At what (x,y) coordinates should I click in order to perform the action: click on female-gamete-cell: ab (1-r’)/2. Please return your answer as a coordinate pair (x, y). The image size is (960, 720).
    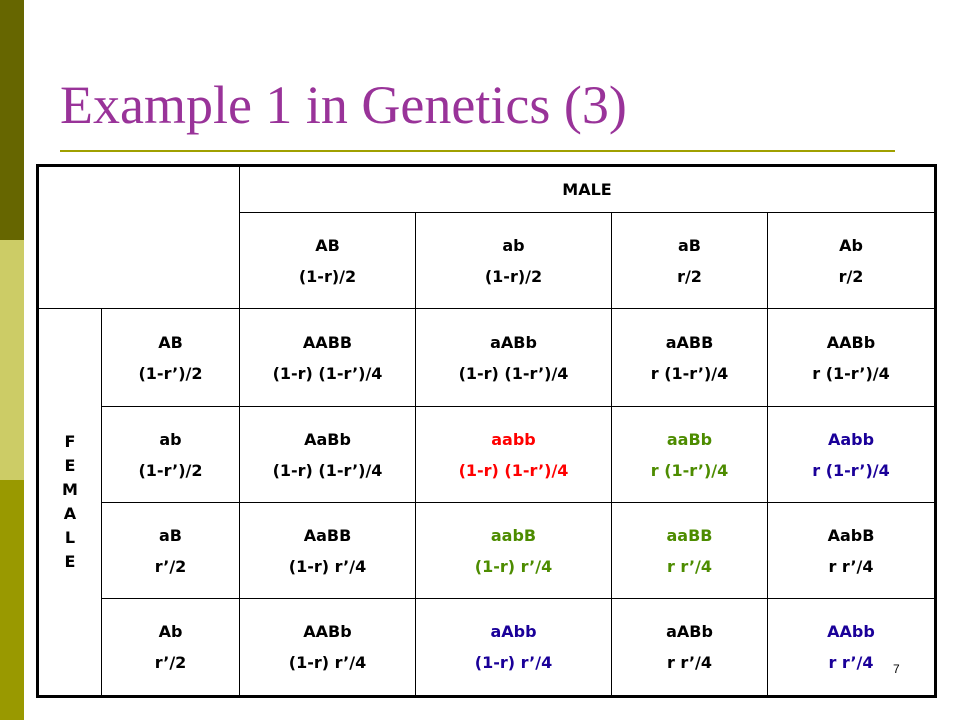
    Looking at the image, I should click on (170, 454).